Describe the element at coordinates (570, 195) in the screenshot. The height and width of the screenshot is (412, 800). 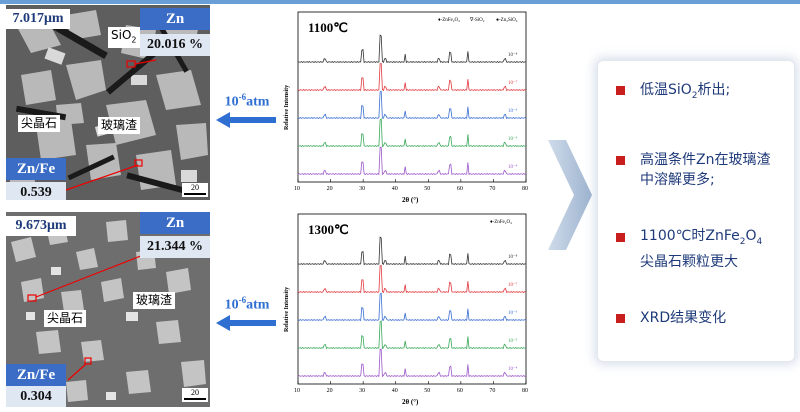
I see `chevron-right-icon` at that location.